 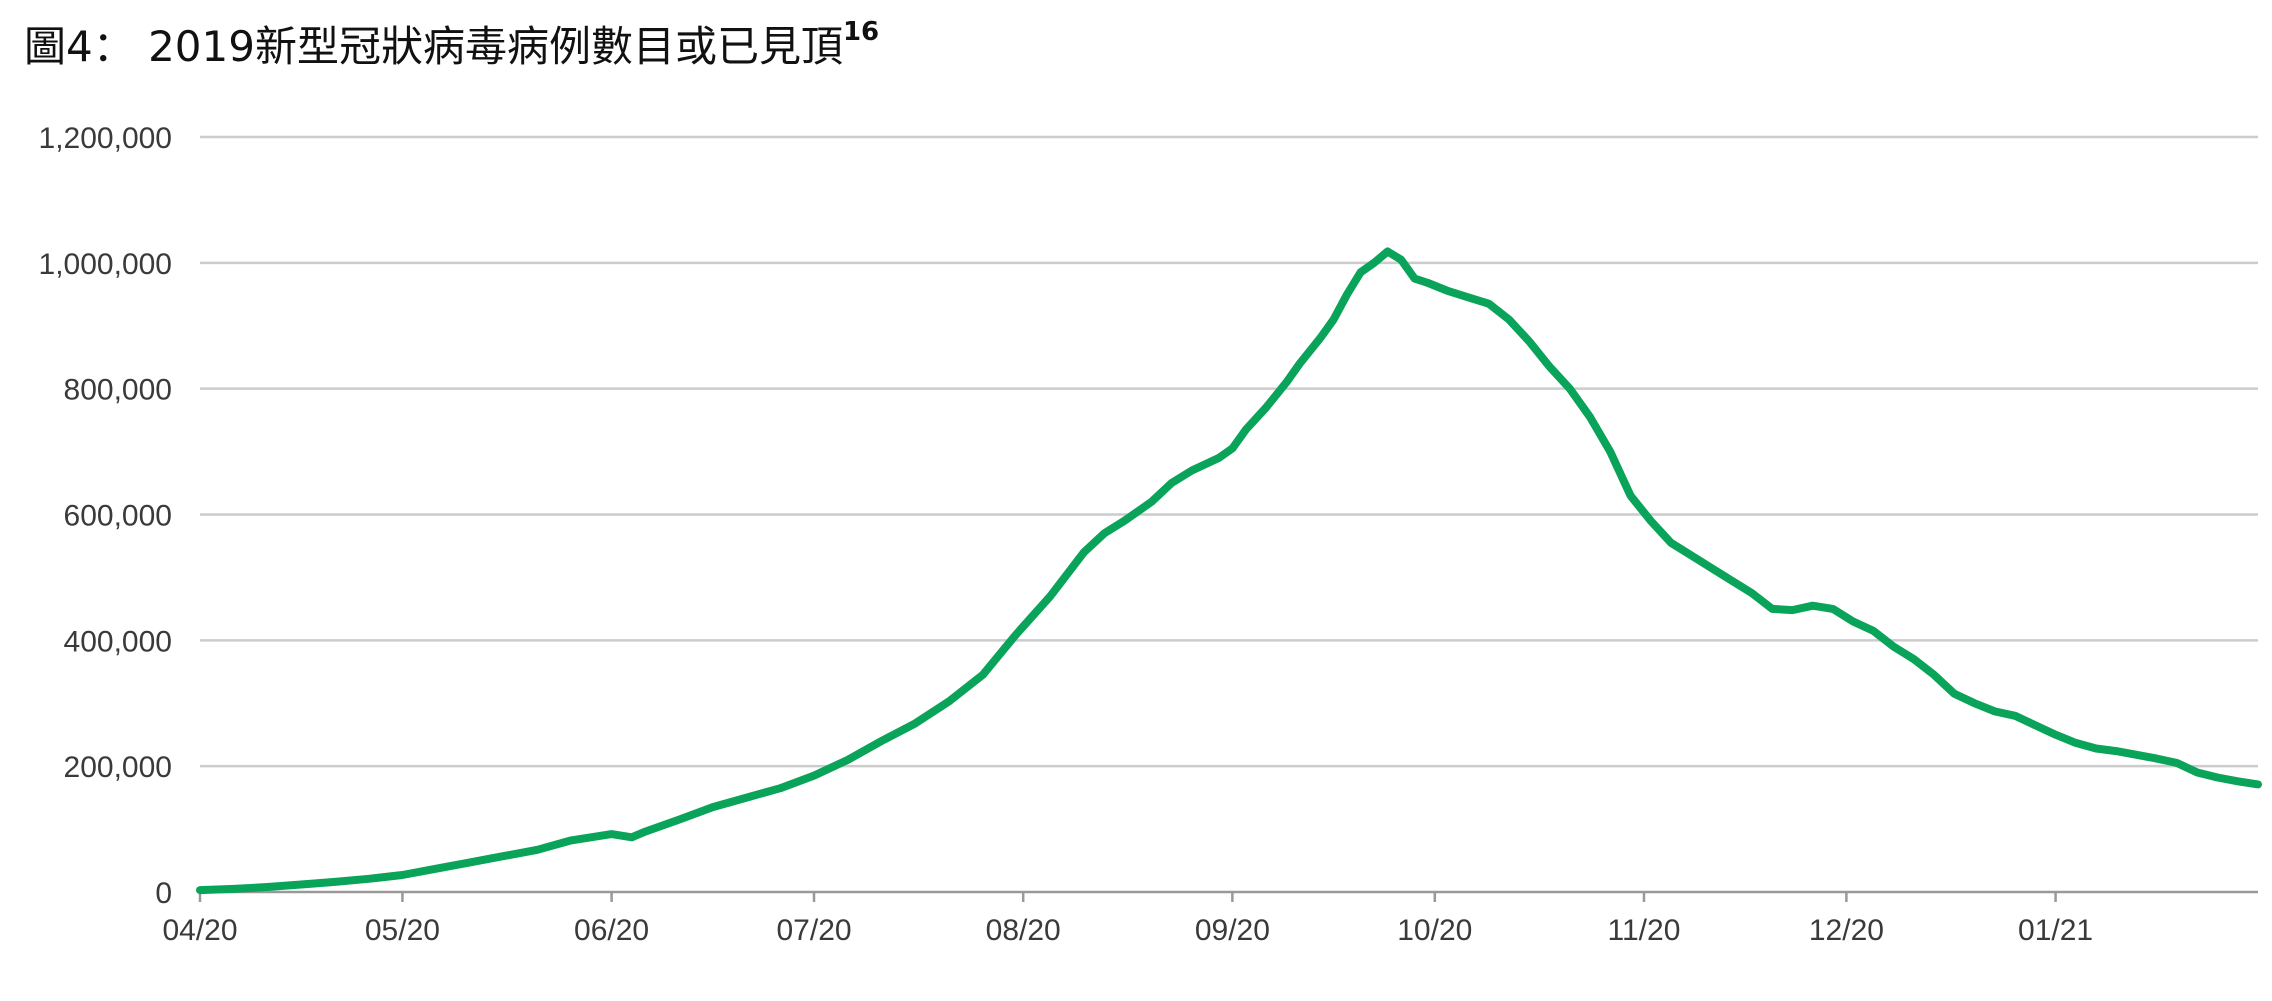 What do you see at coordinates (1644, 930) in the screenshot?
I see `x-tick-label: 11/20` at bounding box center [1644, 930].